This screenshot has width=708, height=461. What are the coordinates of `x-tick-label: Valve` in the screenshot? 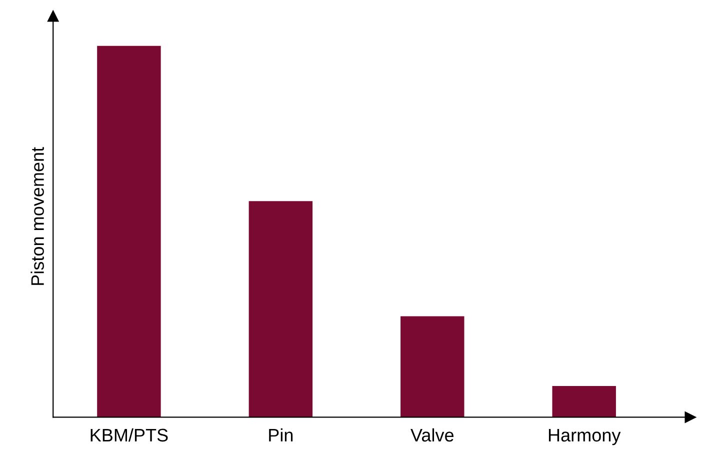 It's located at (432, 435).